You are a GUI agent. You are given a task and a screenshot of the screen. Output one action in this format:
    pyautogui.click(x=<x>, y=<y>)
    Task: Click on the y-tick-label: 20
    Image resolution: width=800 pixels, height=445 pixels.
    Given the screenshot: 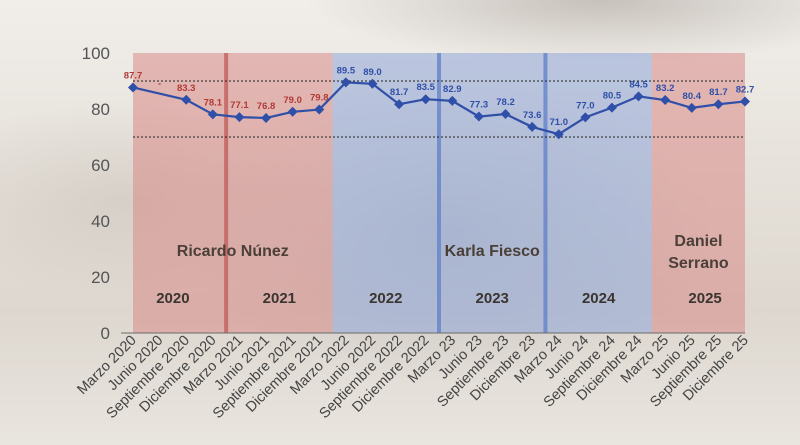 What is the action you would take?
    pyautogui.click(x=100, y=277)
    